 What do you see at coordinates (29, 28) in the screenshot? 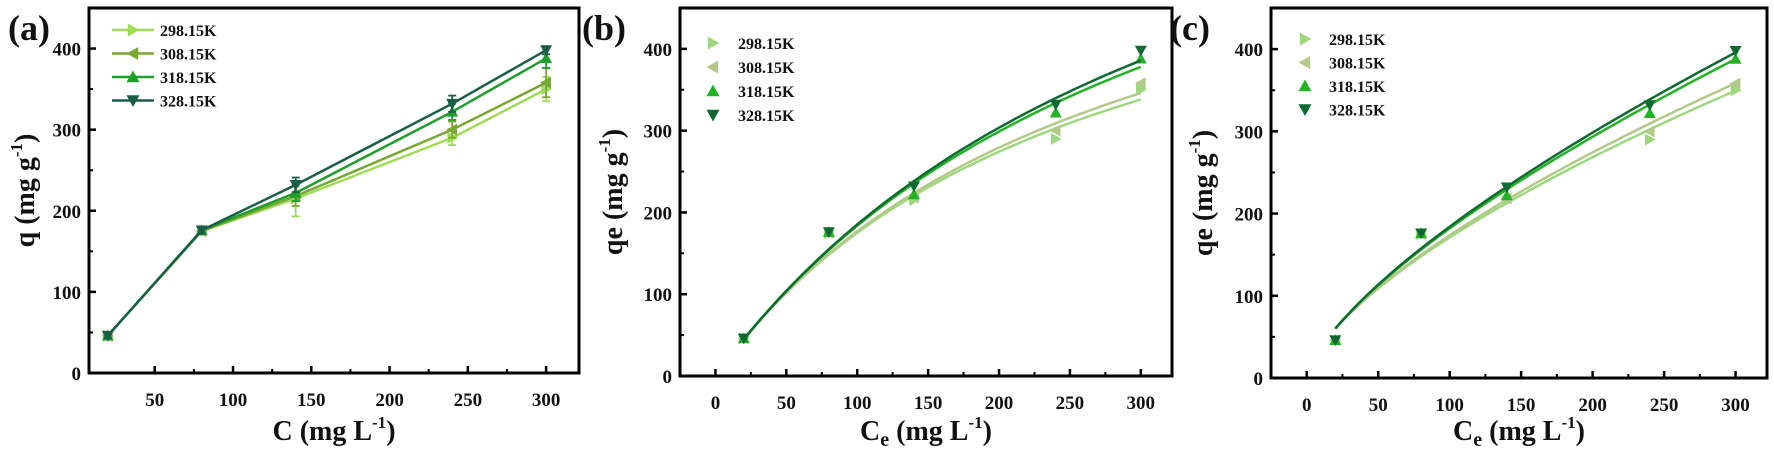
I see `panel-label: (a)` at bounding box center [29, 28].